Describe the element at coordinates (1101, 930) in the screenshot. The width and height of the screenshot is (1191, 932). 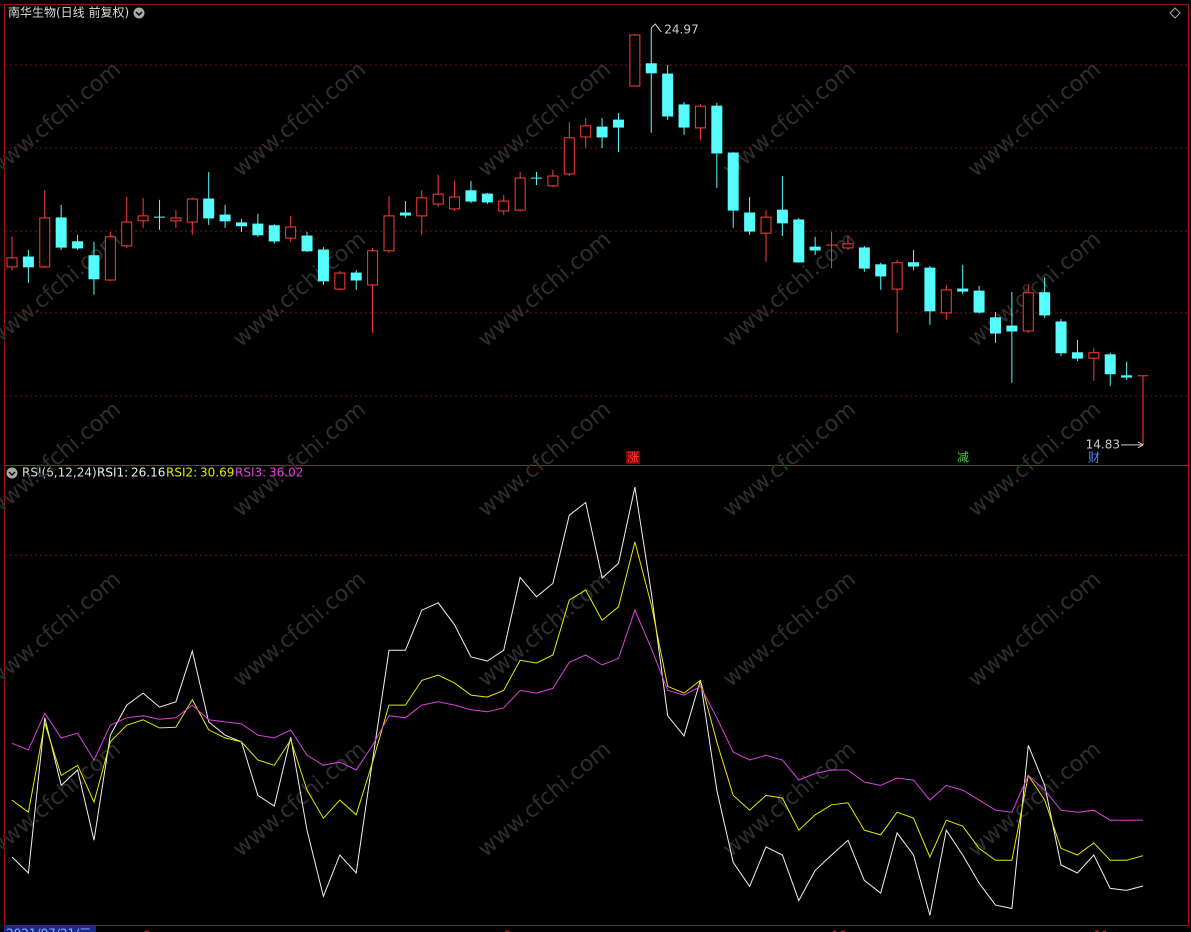
I see `x-tick-label: 11` at that location.